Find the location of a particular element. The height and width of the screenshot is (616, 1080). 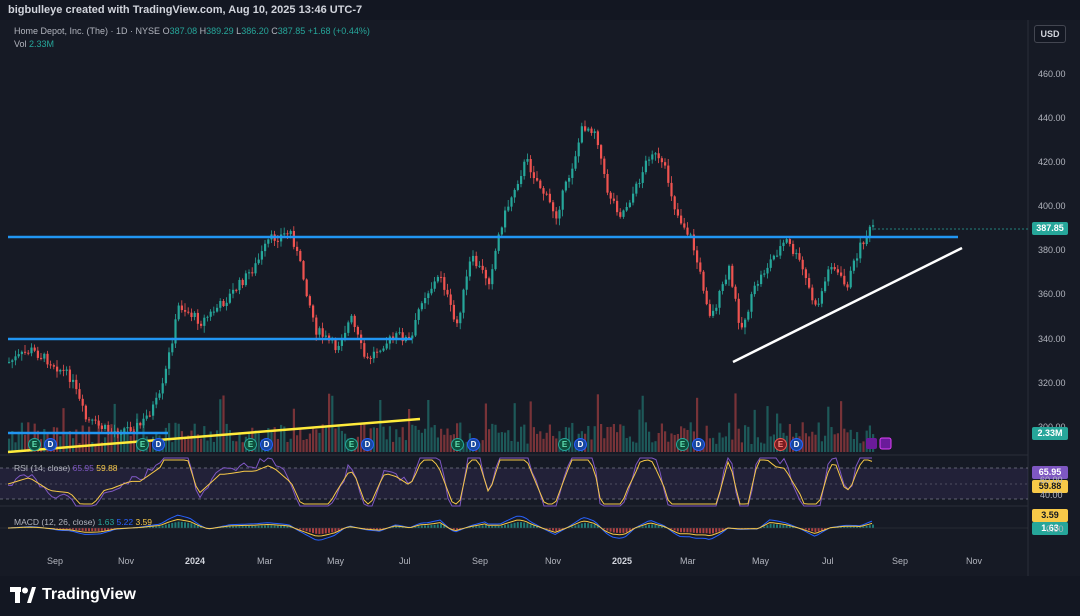

time-axis-label: May is located at coordinates (761, 561).